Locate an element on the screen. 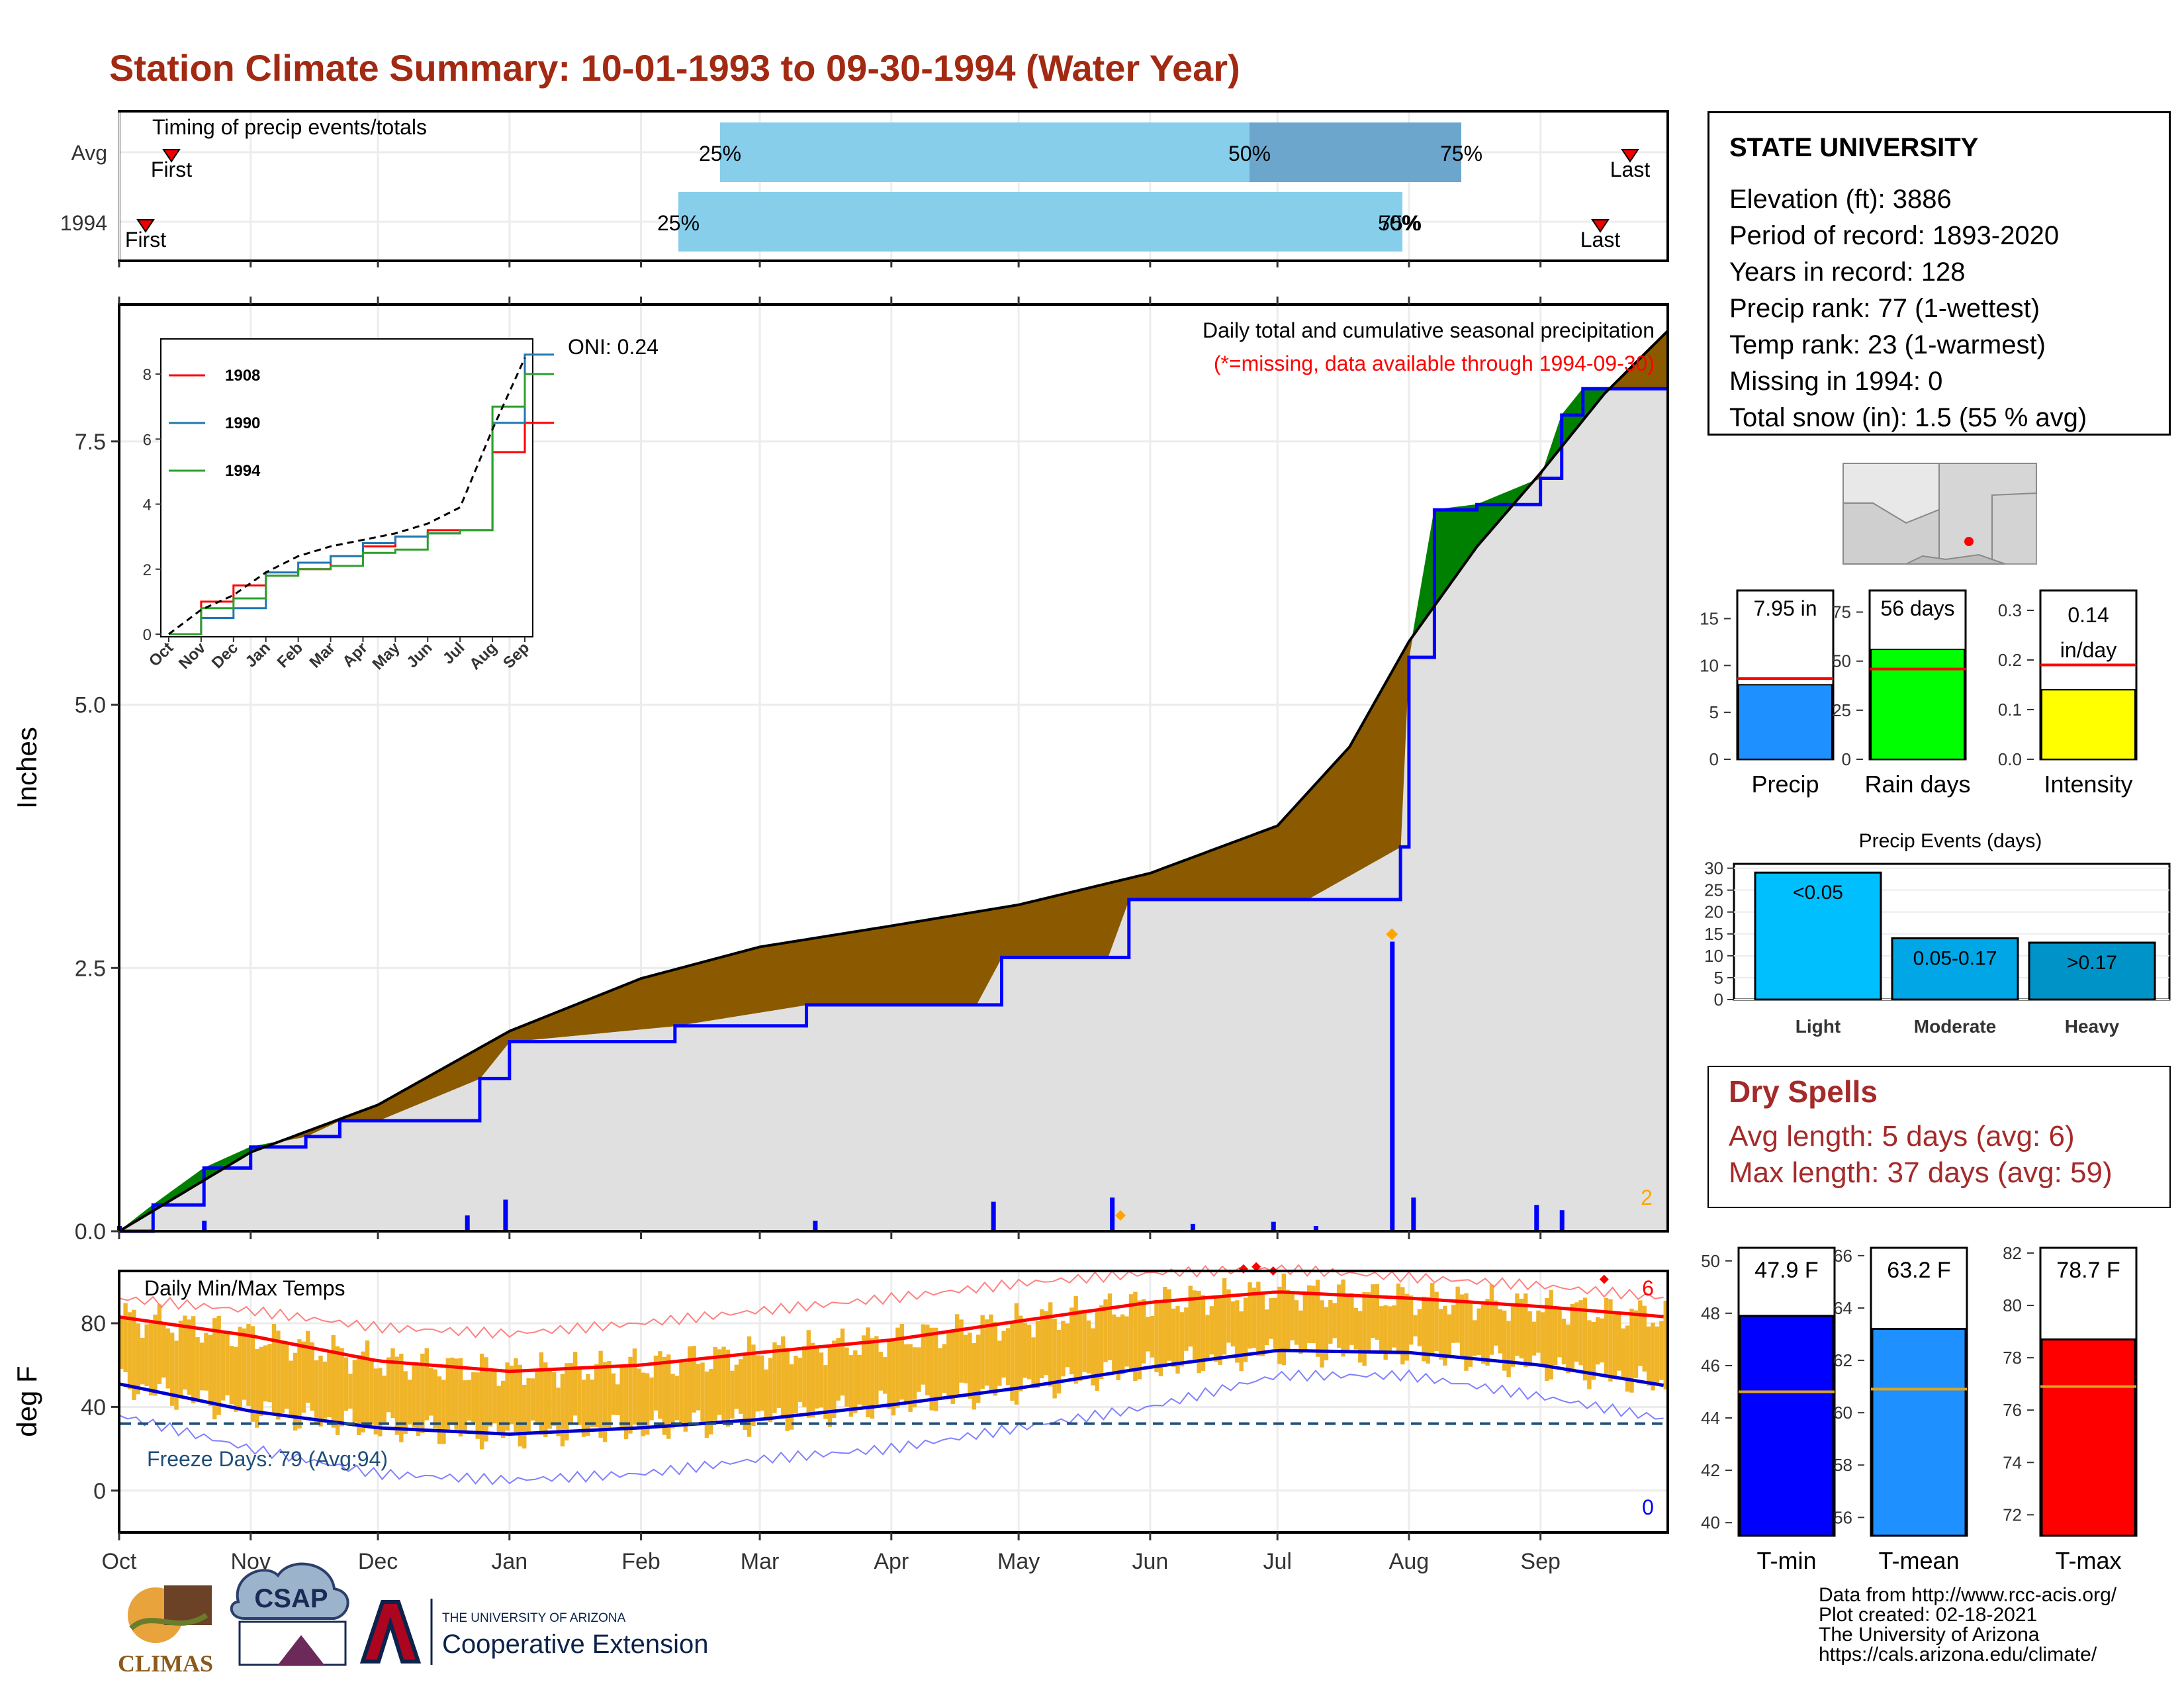 The image size is (2184, 1688). precip-ytick-label-1: 2.5 is located at coordinates (90, 968).